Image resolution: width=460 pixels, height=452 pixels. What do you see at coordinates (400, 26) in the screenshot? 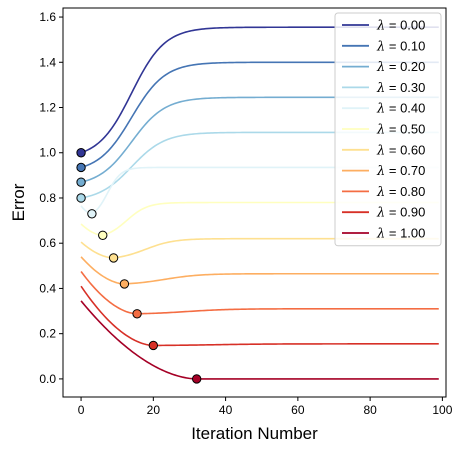
I see `legend-entry-0: λ = 0.00` at bounding box center [400, 26].